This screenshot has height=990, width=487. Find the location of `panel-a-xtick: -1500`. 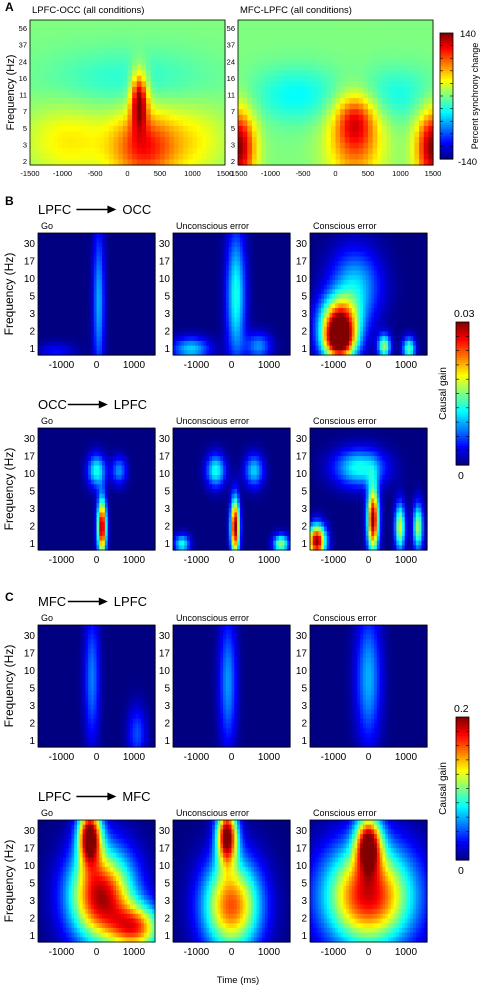

panel-a-xtick: -1500 is located at coordinates (237, 173).